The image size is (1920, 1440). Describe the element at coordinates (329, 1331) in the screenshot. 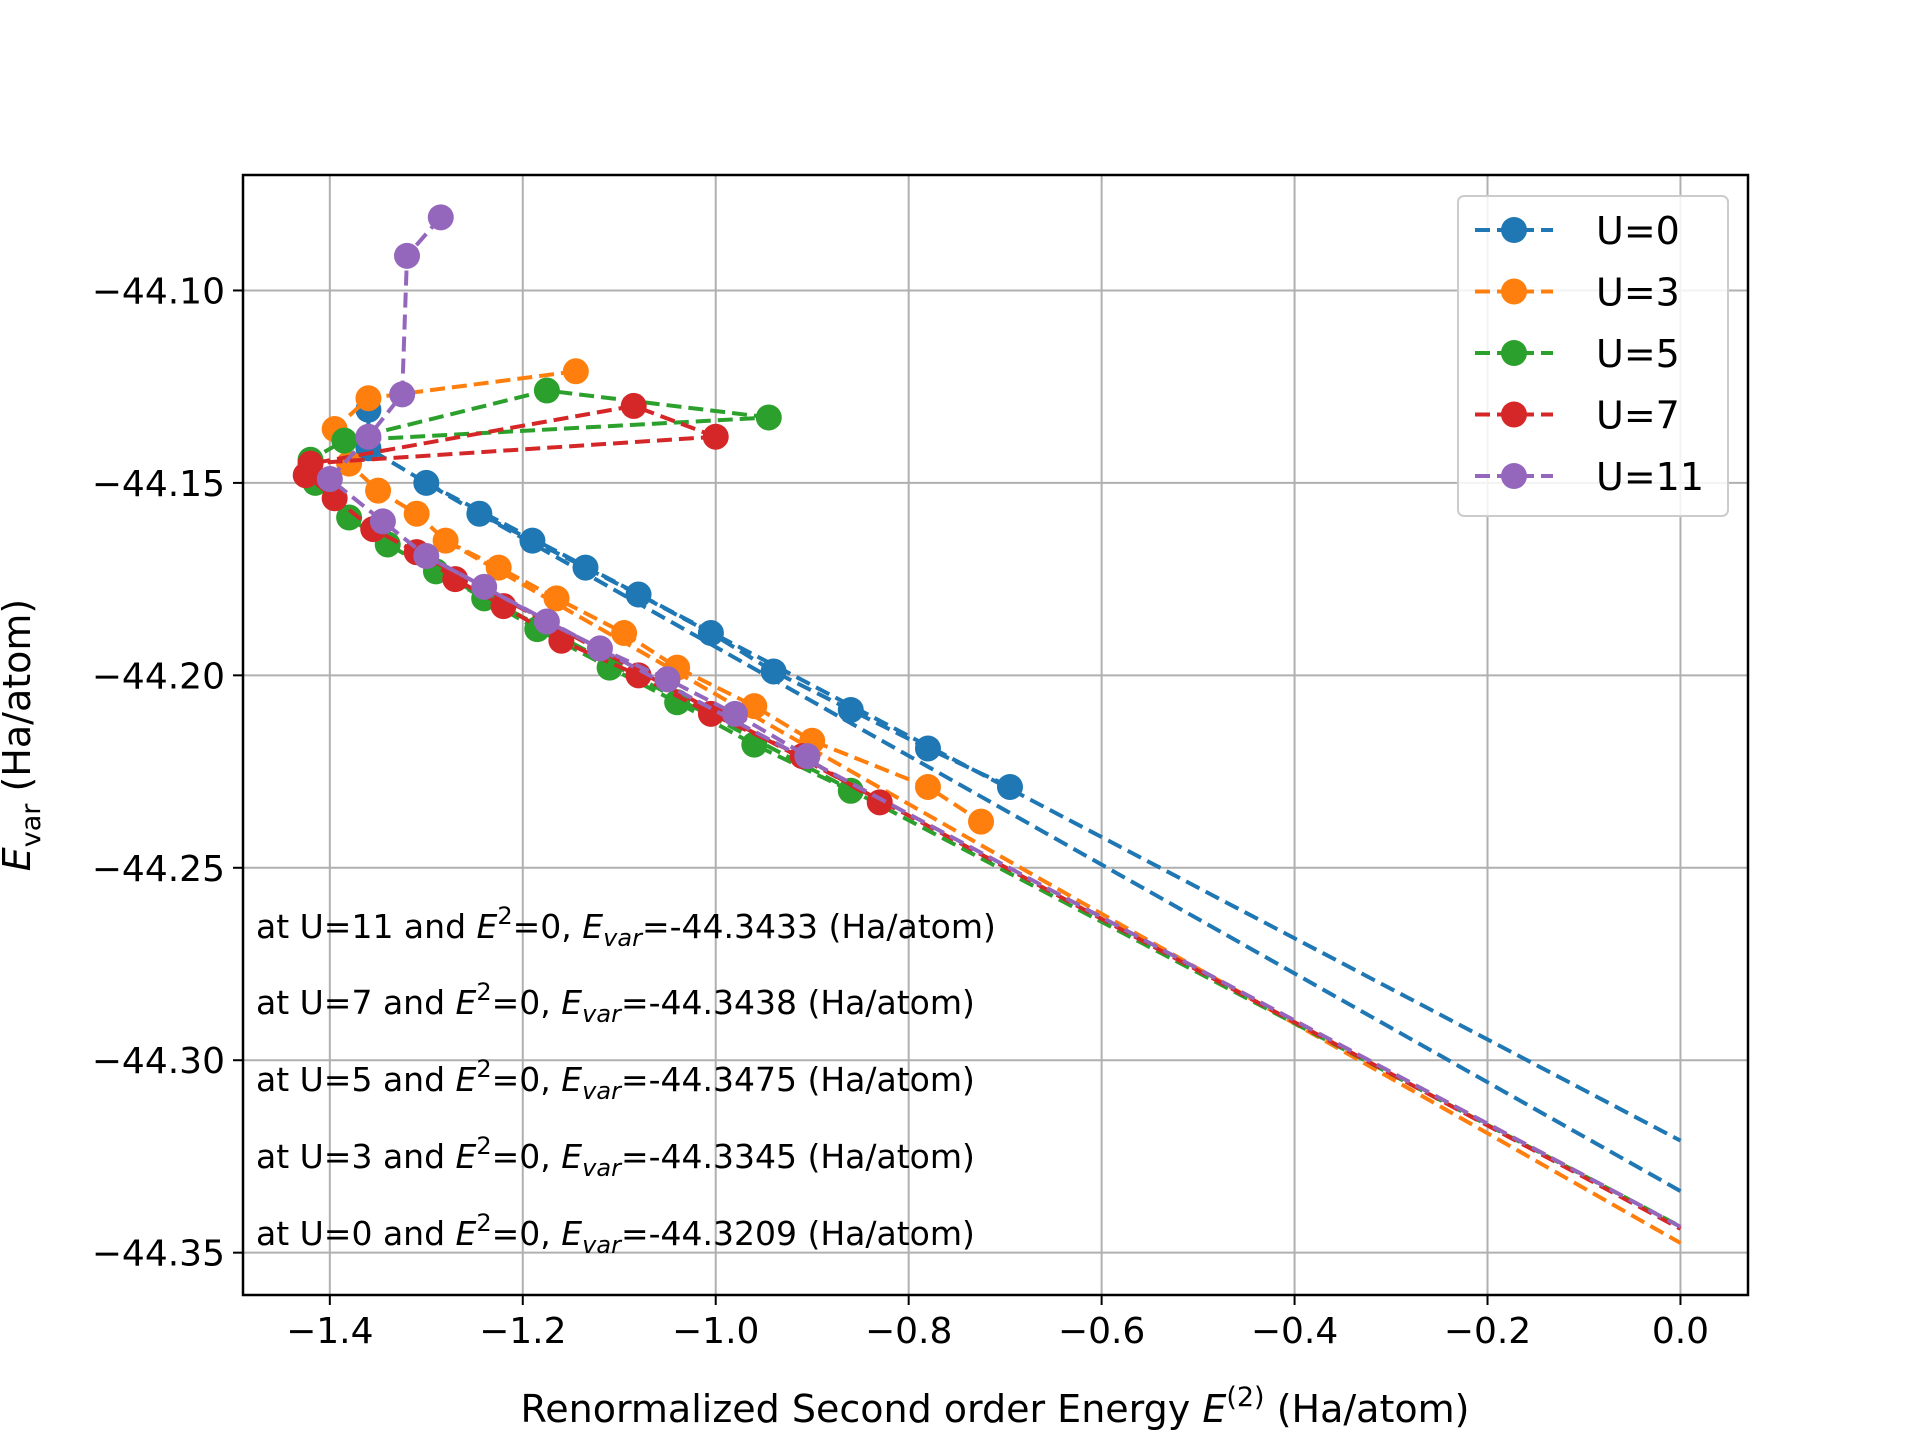

I see `x-tick-label: −1.4` at that location.